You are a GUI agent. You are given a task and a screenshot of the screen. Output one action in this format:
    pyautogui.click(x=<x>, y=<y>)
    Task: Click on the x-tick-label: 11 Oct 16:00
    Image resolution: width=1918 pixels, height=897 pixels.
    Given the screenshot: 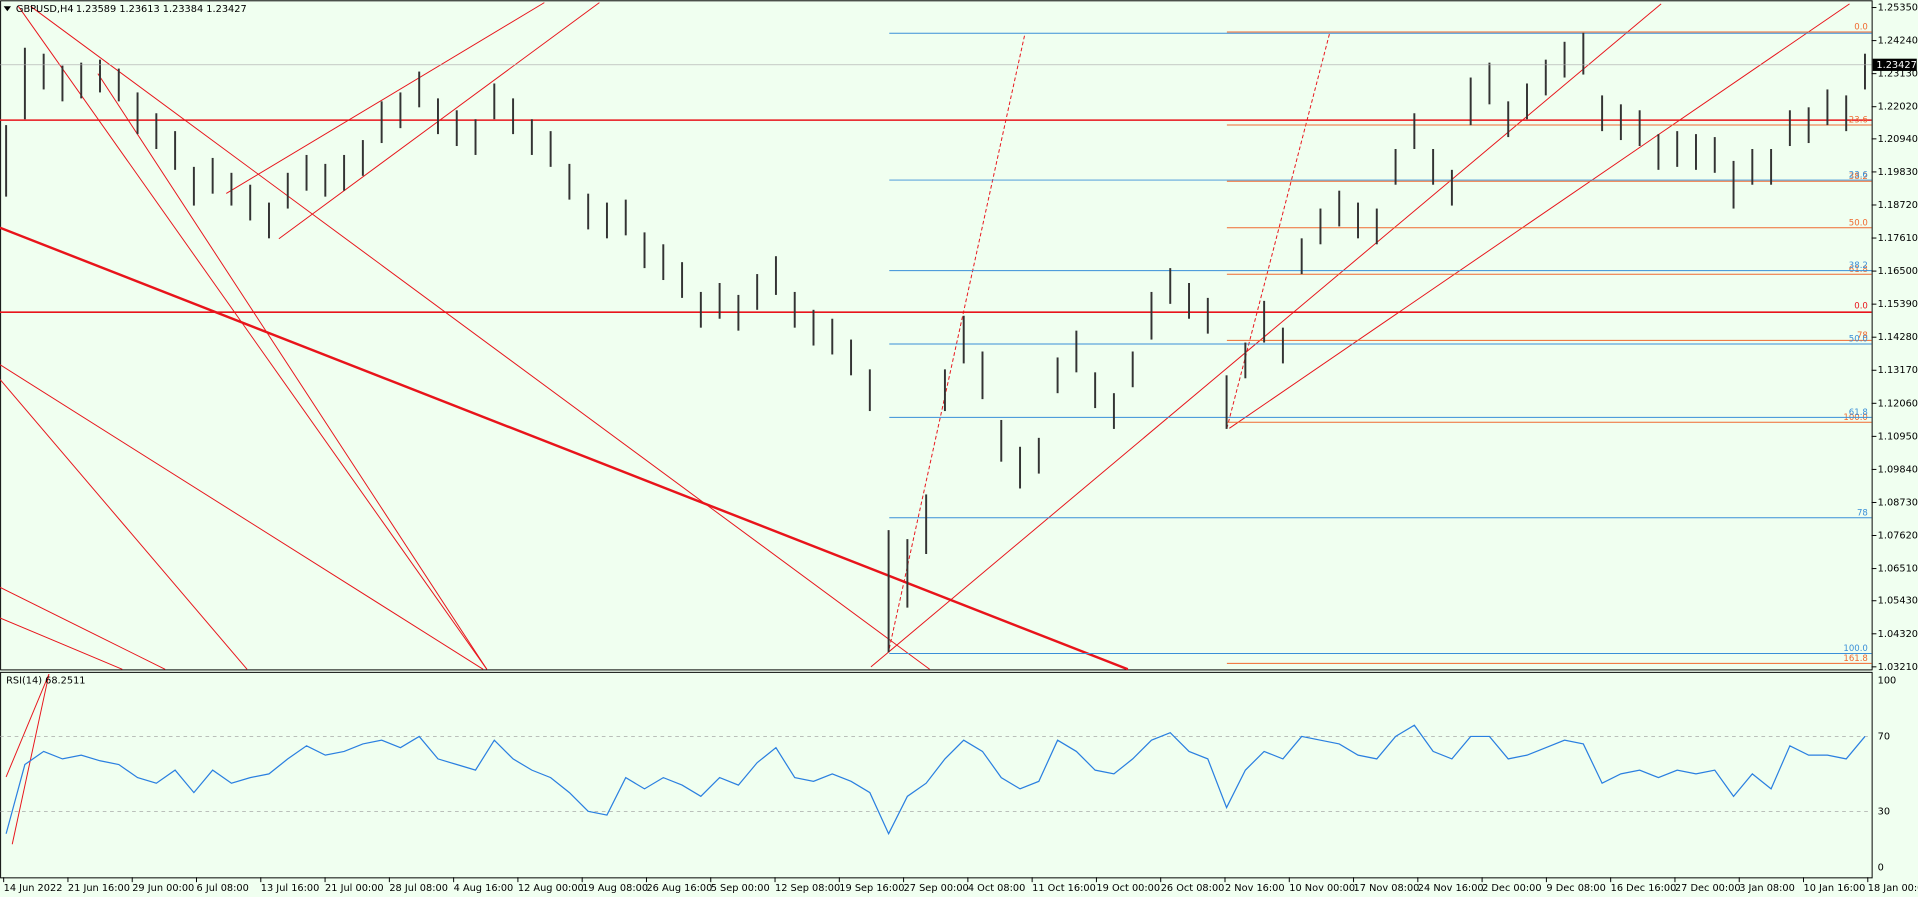 What is the action you would take?
    pyautogui.click(x=1064, y=888)
    